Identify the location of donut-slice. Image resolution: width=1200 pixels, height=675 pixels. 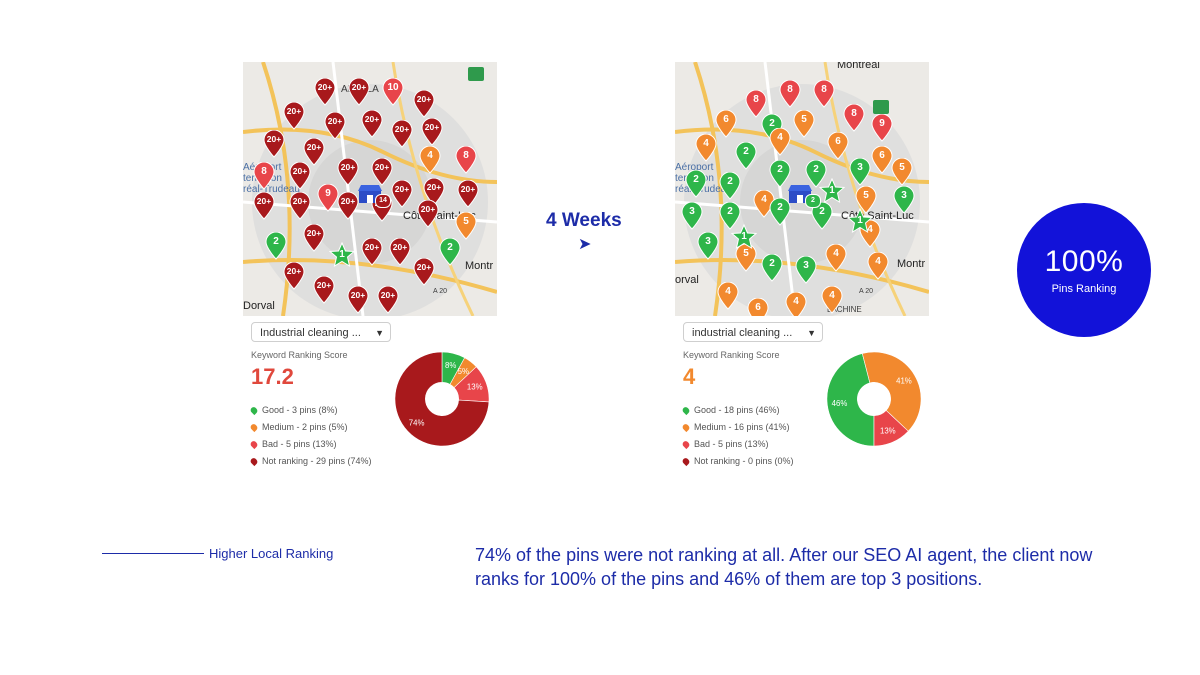
(891, 428).